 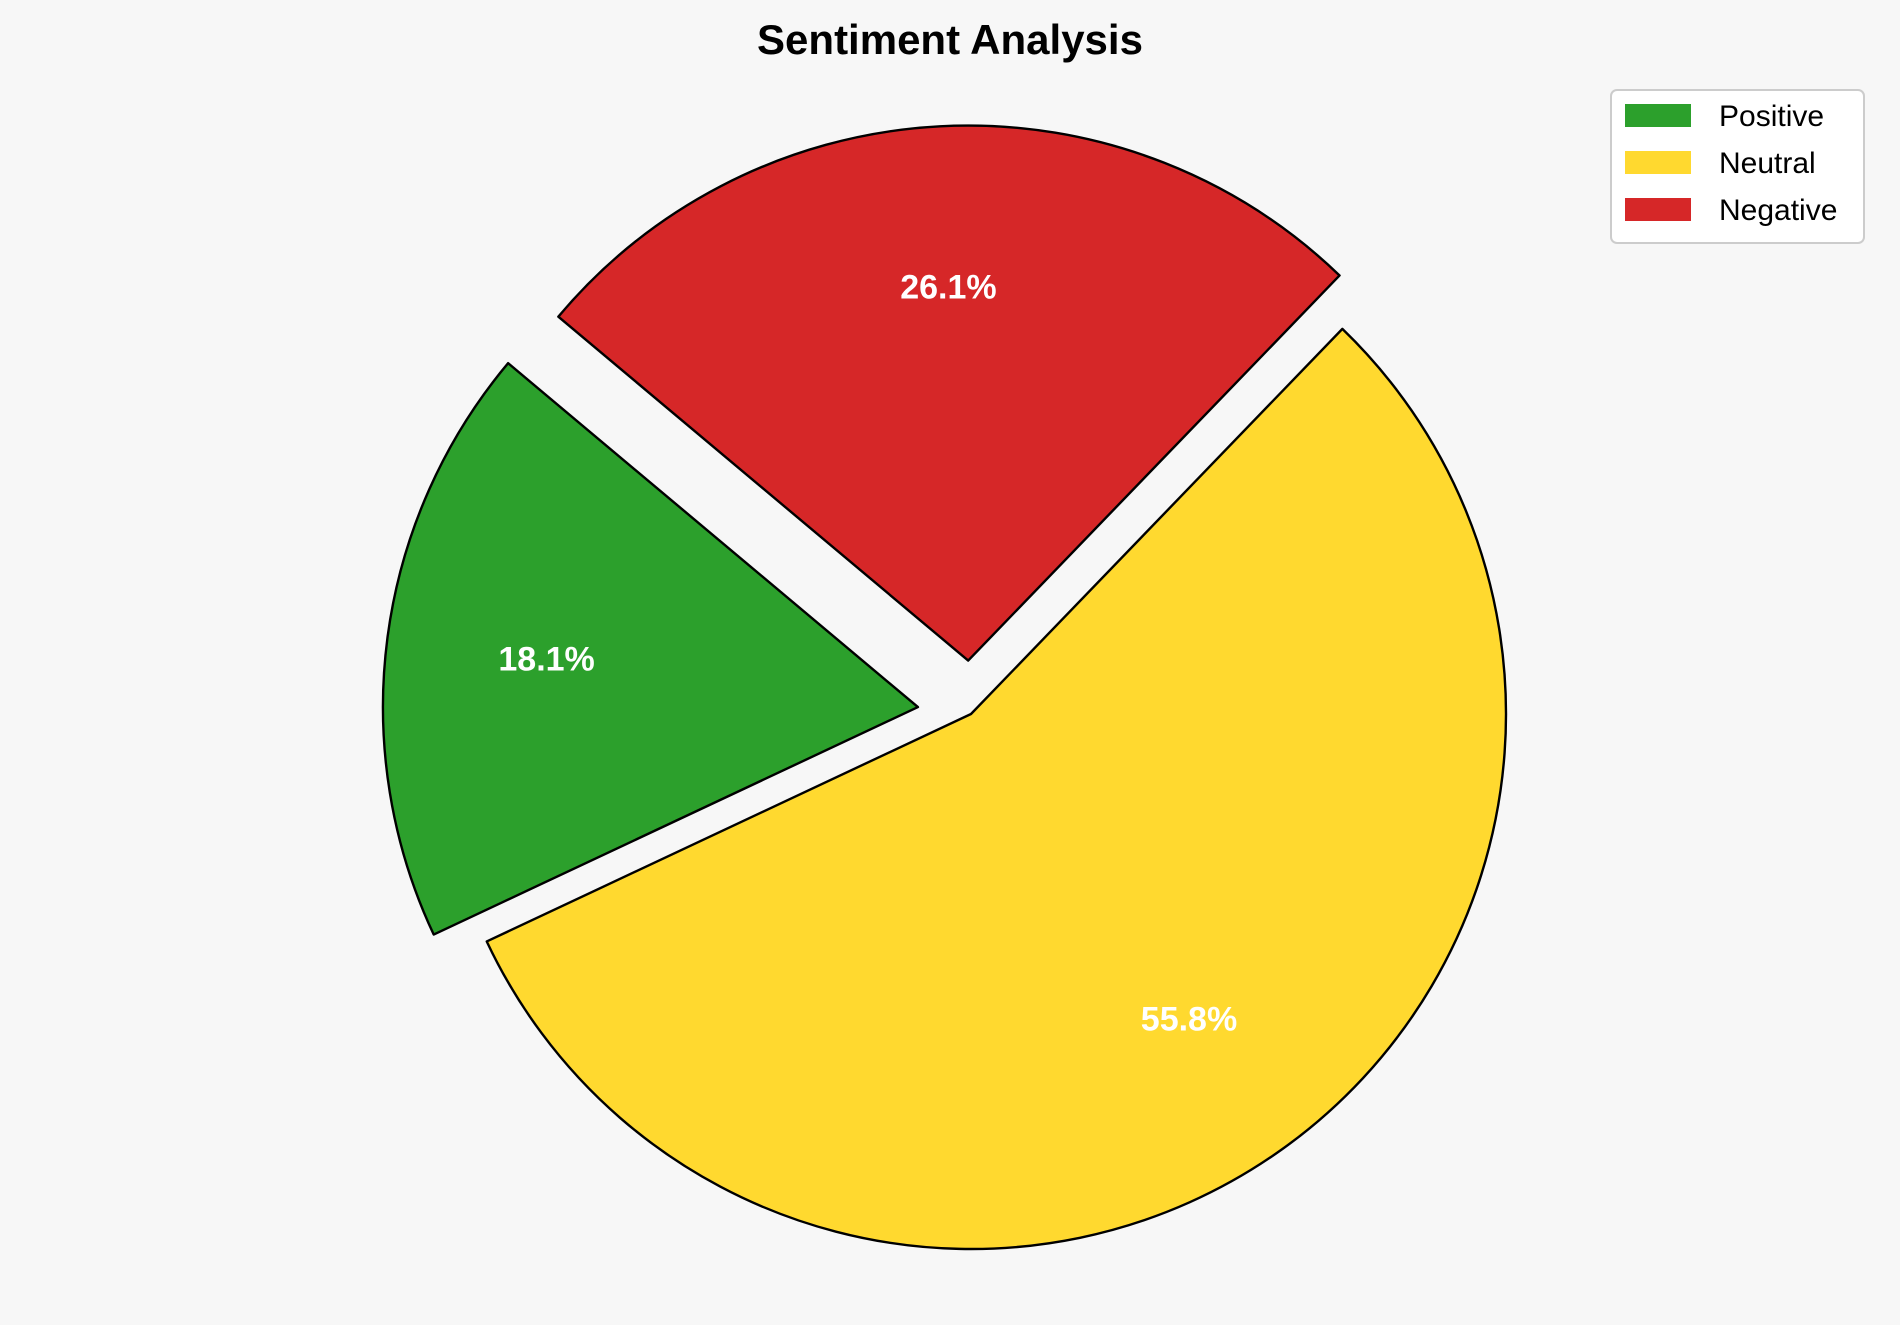 I want to click on legend-label-negative: Negative, so click(x=1778, y=210).